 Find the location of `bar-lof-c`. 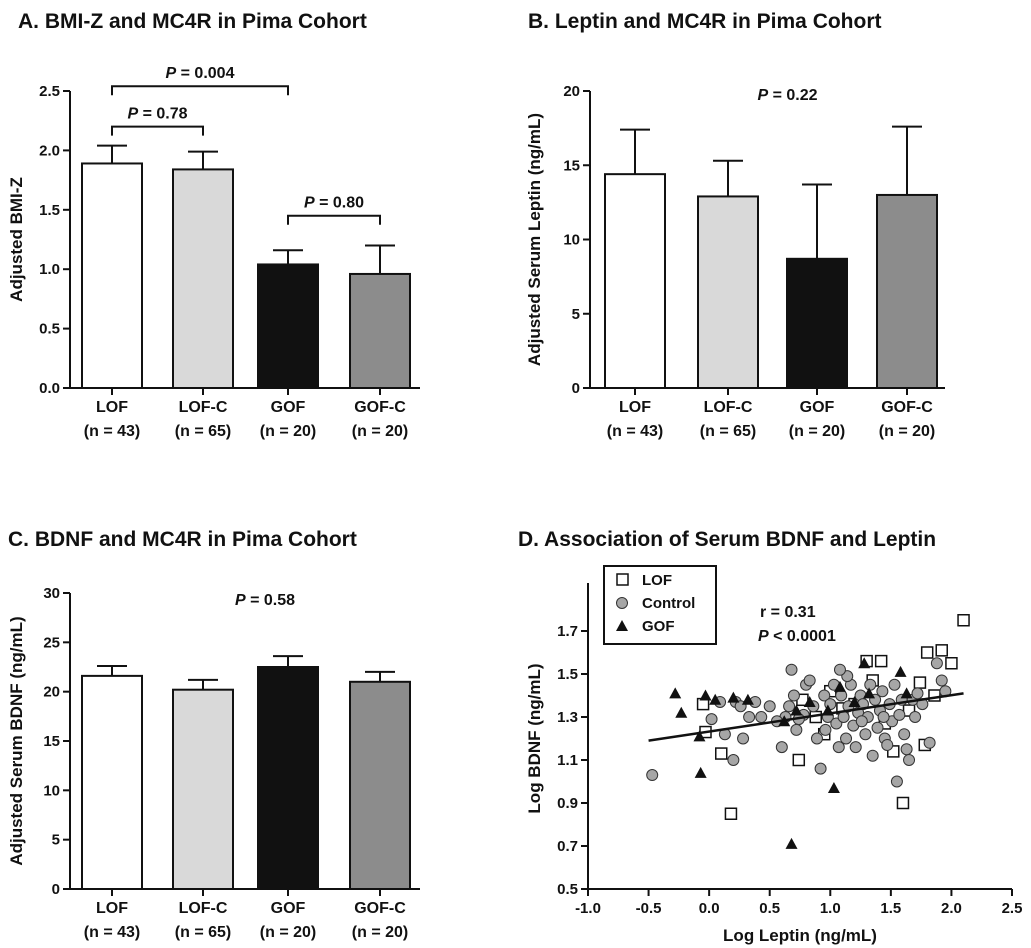

bar-lof-c is located at coordinates (203, 789).